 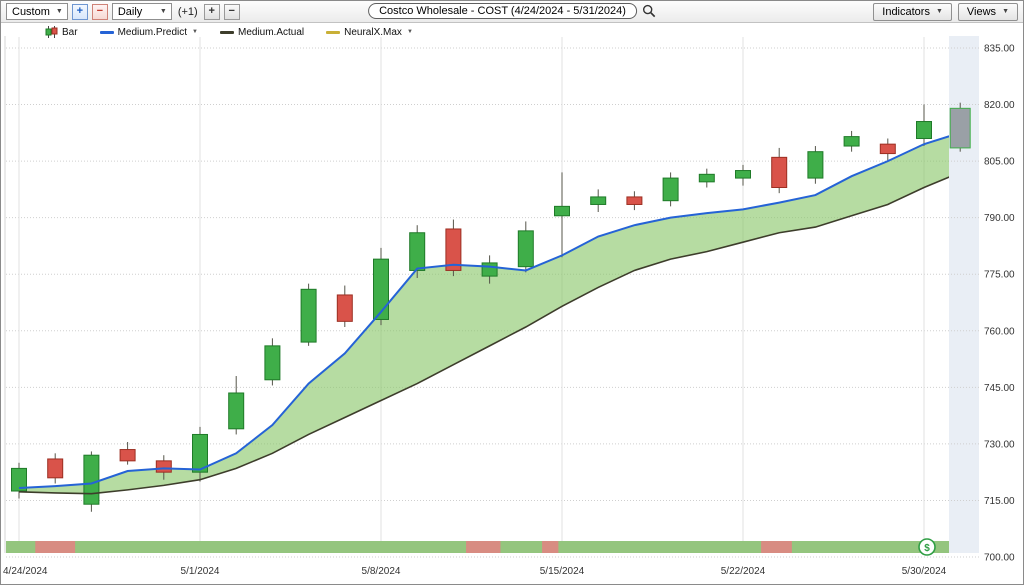 What do you see at coordinates (130, 11) in the screenshot?
I see `interval-select-value: Daily` at bounding box center [130, 11].